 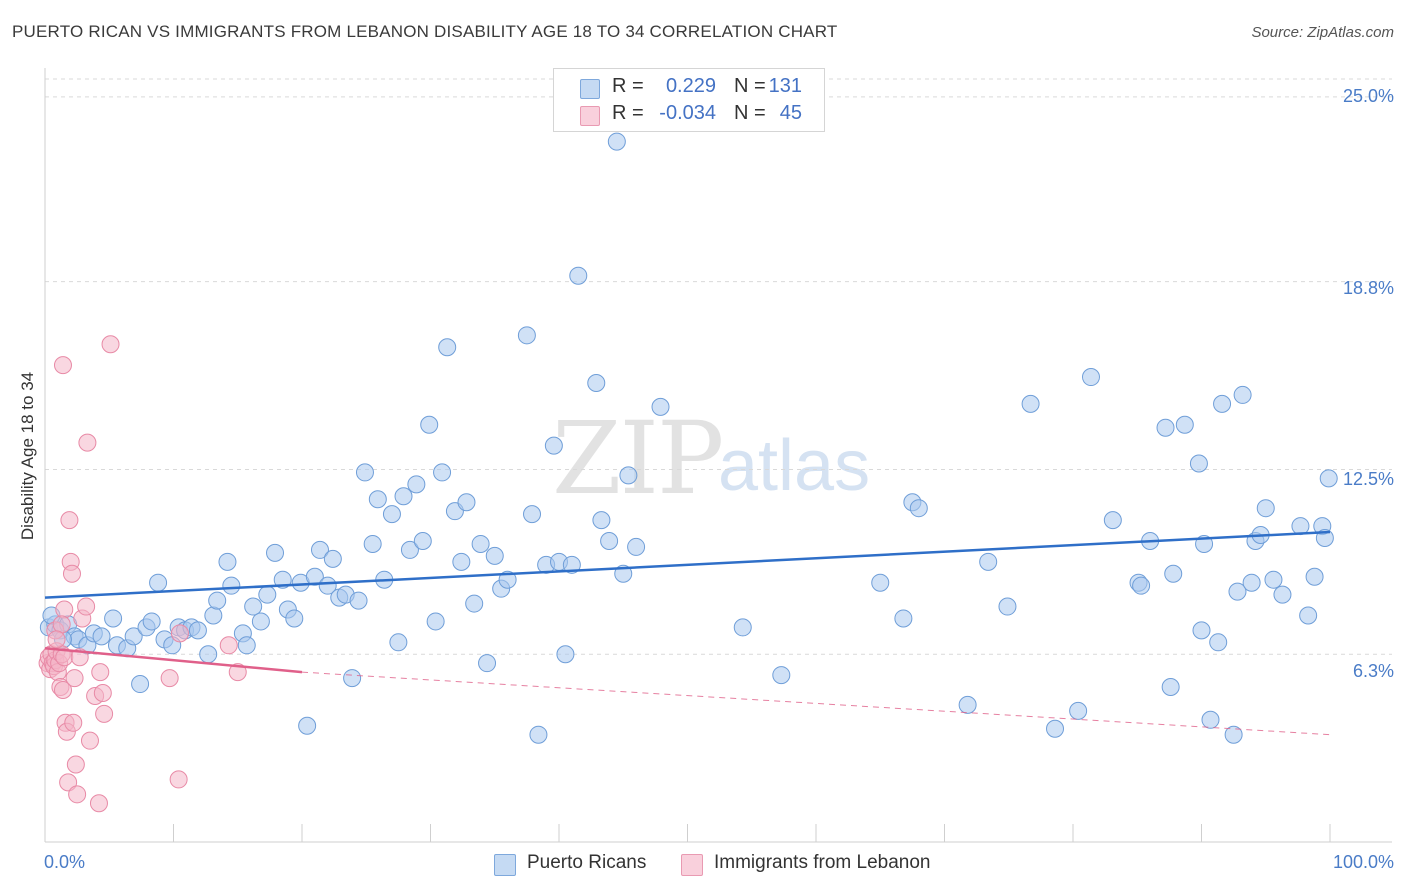 I want to click on correlation-legend: R = 0.229 N = 131 R = -0.034 N = 45, so click(x=689, y=100).